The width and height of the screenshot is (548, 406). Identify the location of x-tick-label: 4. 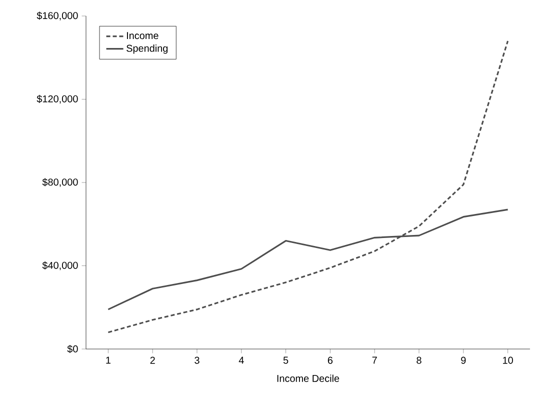
(241, 360).